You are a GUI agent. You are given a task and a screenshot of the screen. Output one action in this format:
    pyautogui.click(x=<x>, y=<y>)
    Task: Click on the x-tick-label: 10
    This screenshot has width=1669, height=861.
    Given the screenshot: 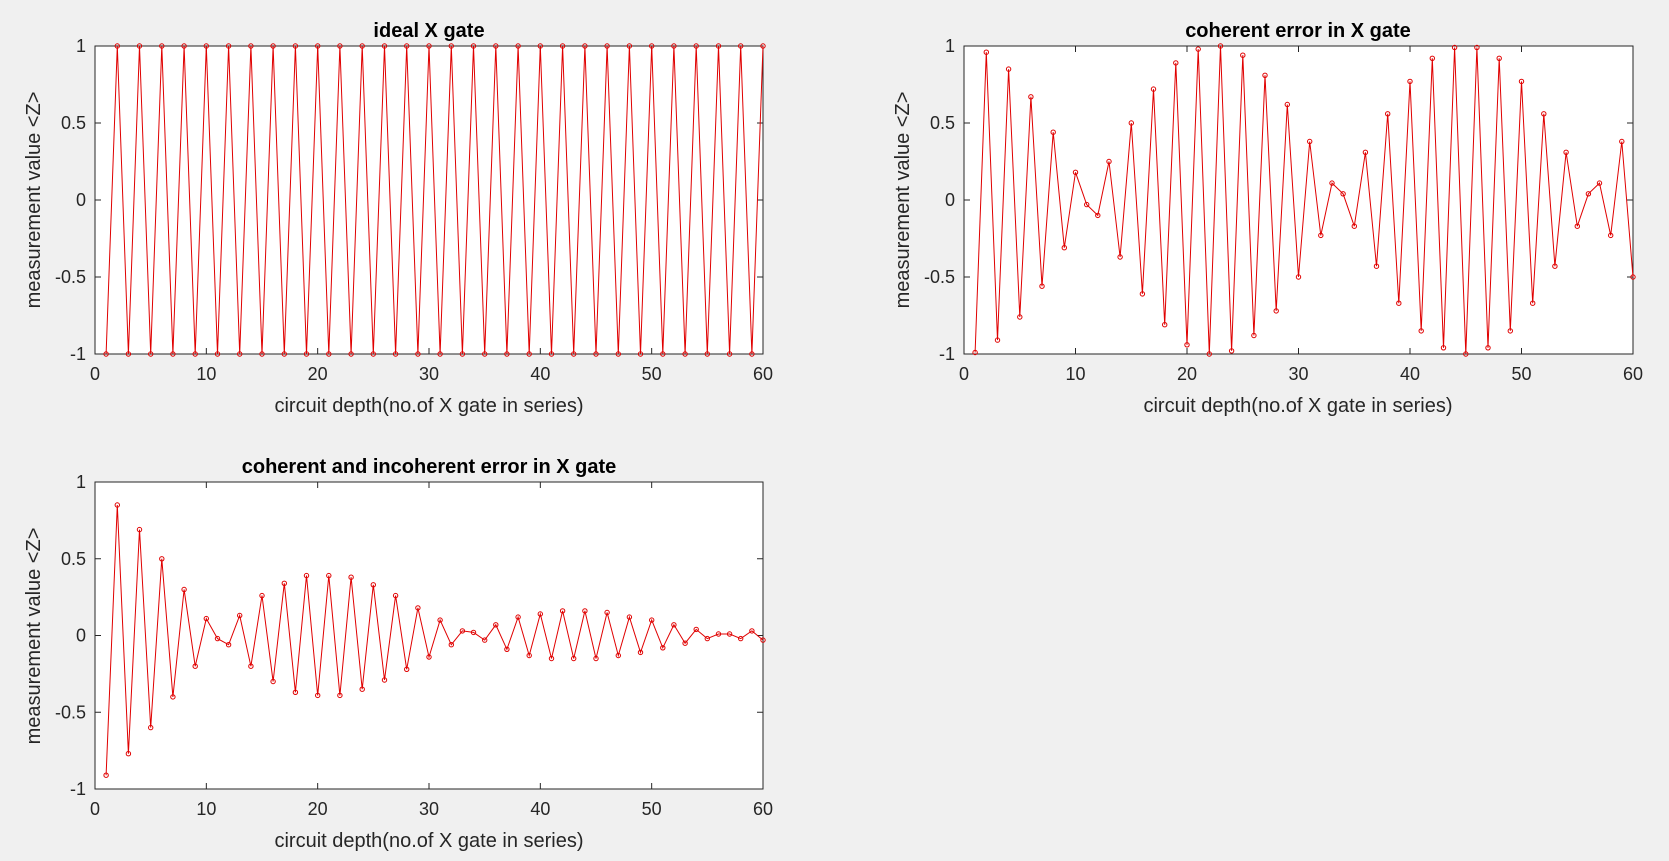 What is the action you would take?
    pyautogui.click(x=1075, y=374)
    